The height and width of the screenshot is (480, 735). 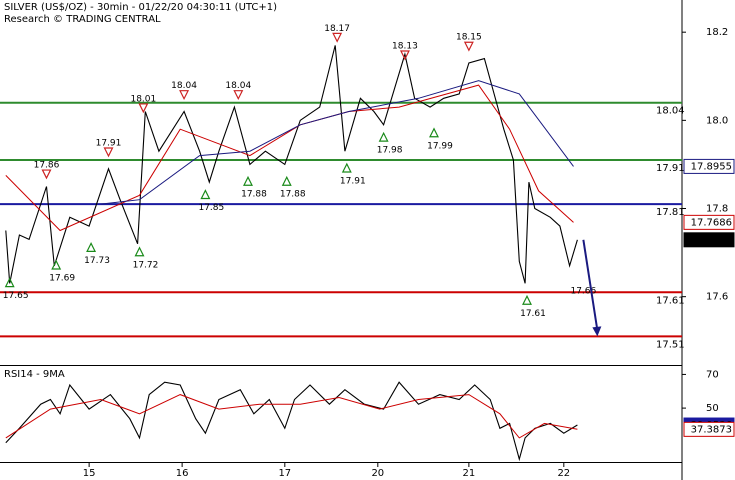 I want to click on last-value-label: 17.7686, so click(x=711, y=222).